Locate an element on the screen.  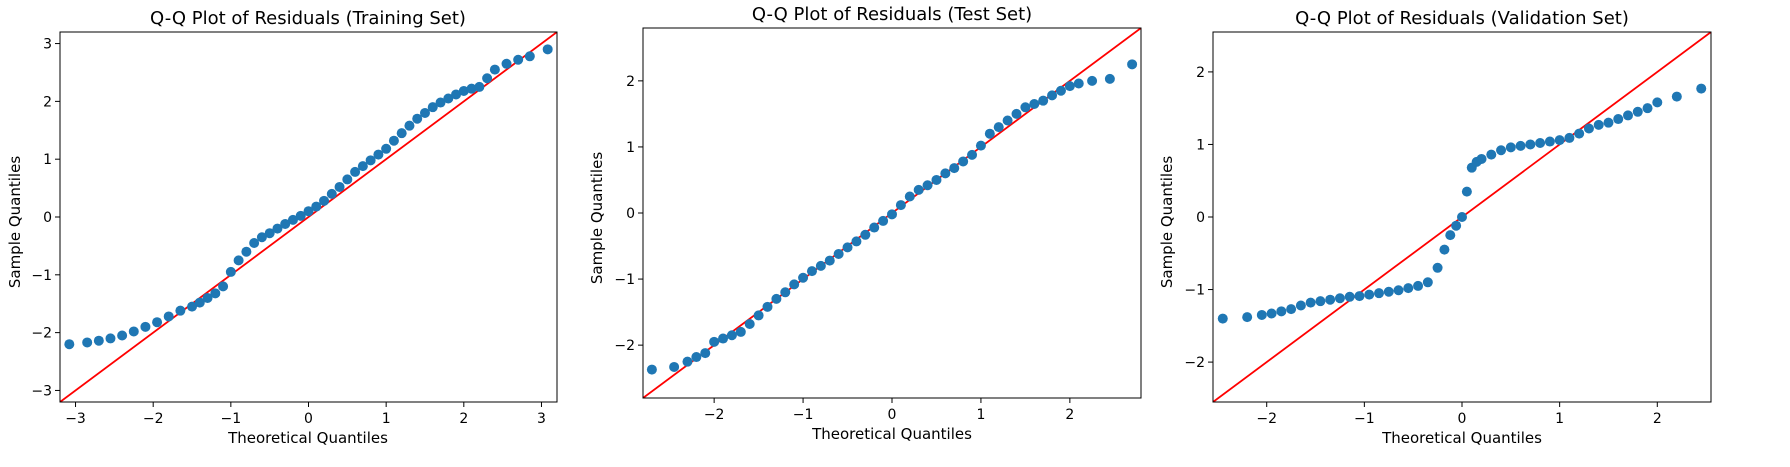
x-tick-label: −3 is located at coordinates (75, 419).